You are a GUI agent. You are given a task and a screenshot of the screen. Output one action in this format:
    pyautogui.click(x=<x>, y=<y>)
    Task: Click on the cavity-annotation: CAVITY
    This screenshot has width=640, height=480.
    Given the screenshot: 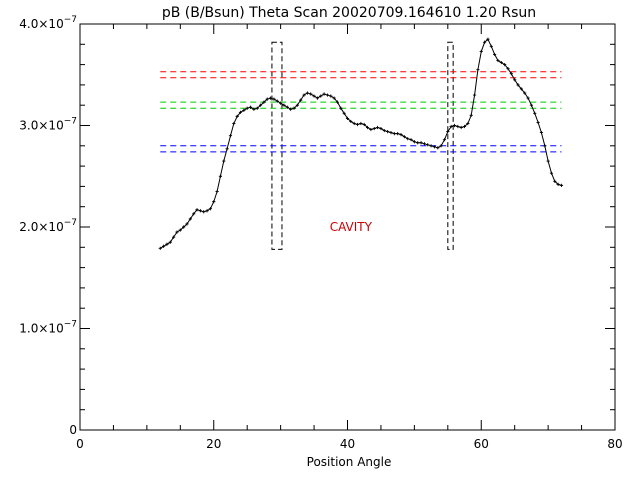 What is the action you would take?
    pyautogui.click(x=351, y=227)
    